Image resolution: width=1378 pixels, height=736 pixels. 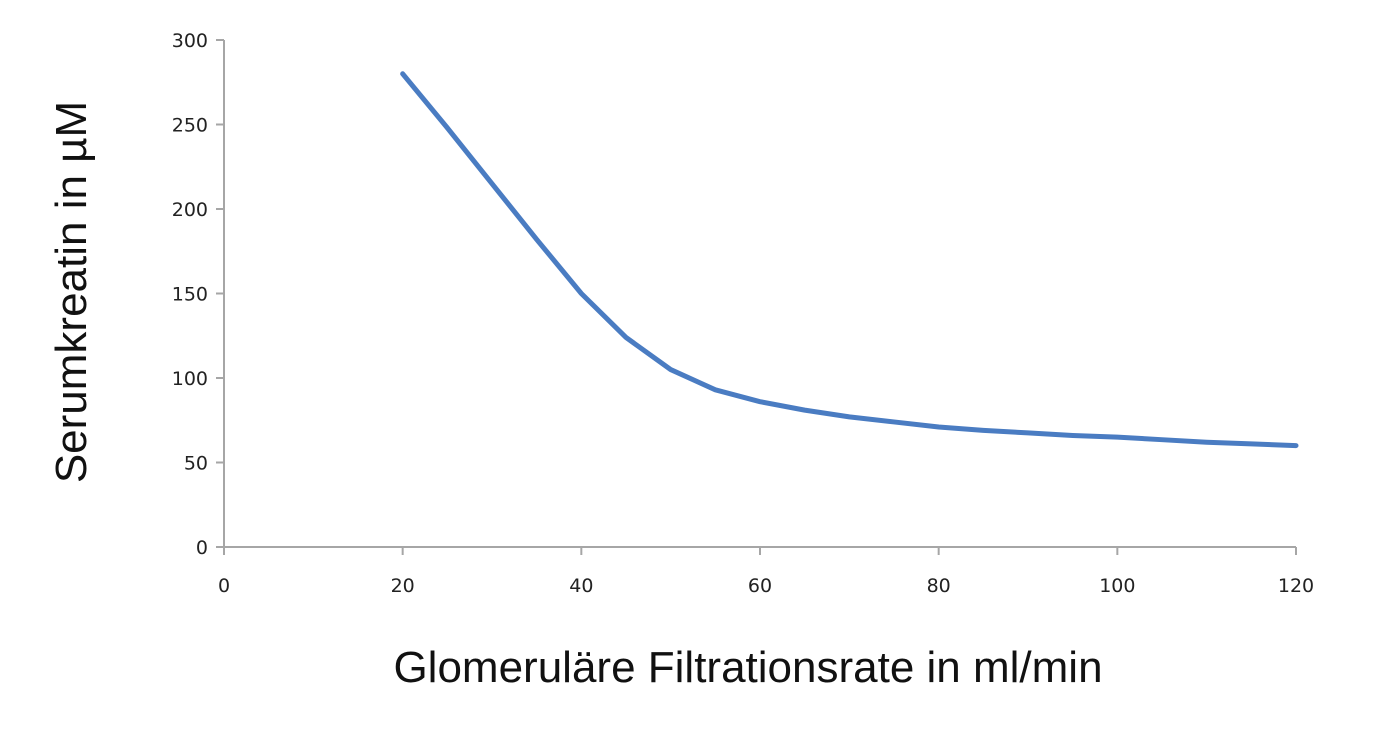 I want to click on x-axis-title: Glomeruläre Filtrationsrate in ml/min, so click(x=747, y=667).